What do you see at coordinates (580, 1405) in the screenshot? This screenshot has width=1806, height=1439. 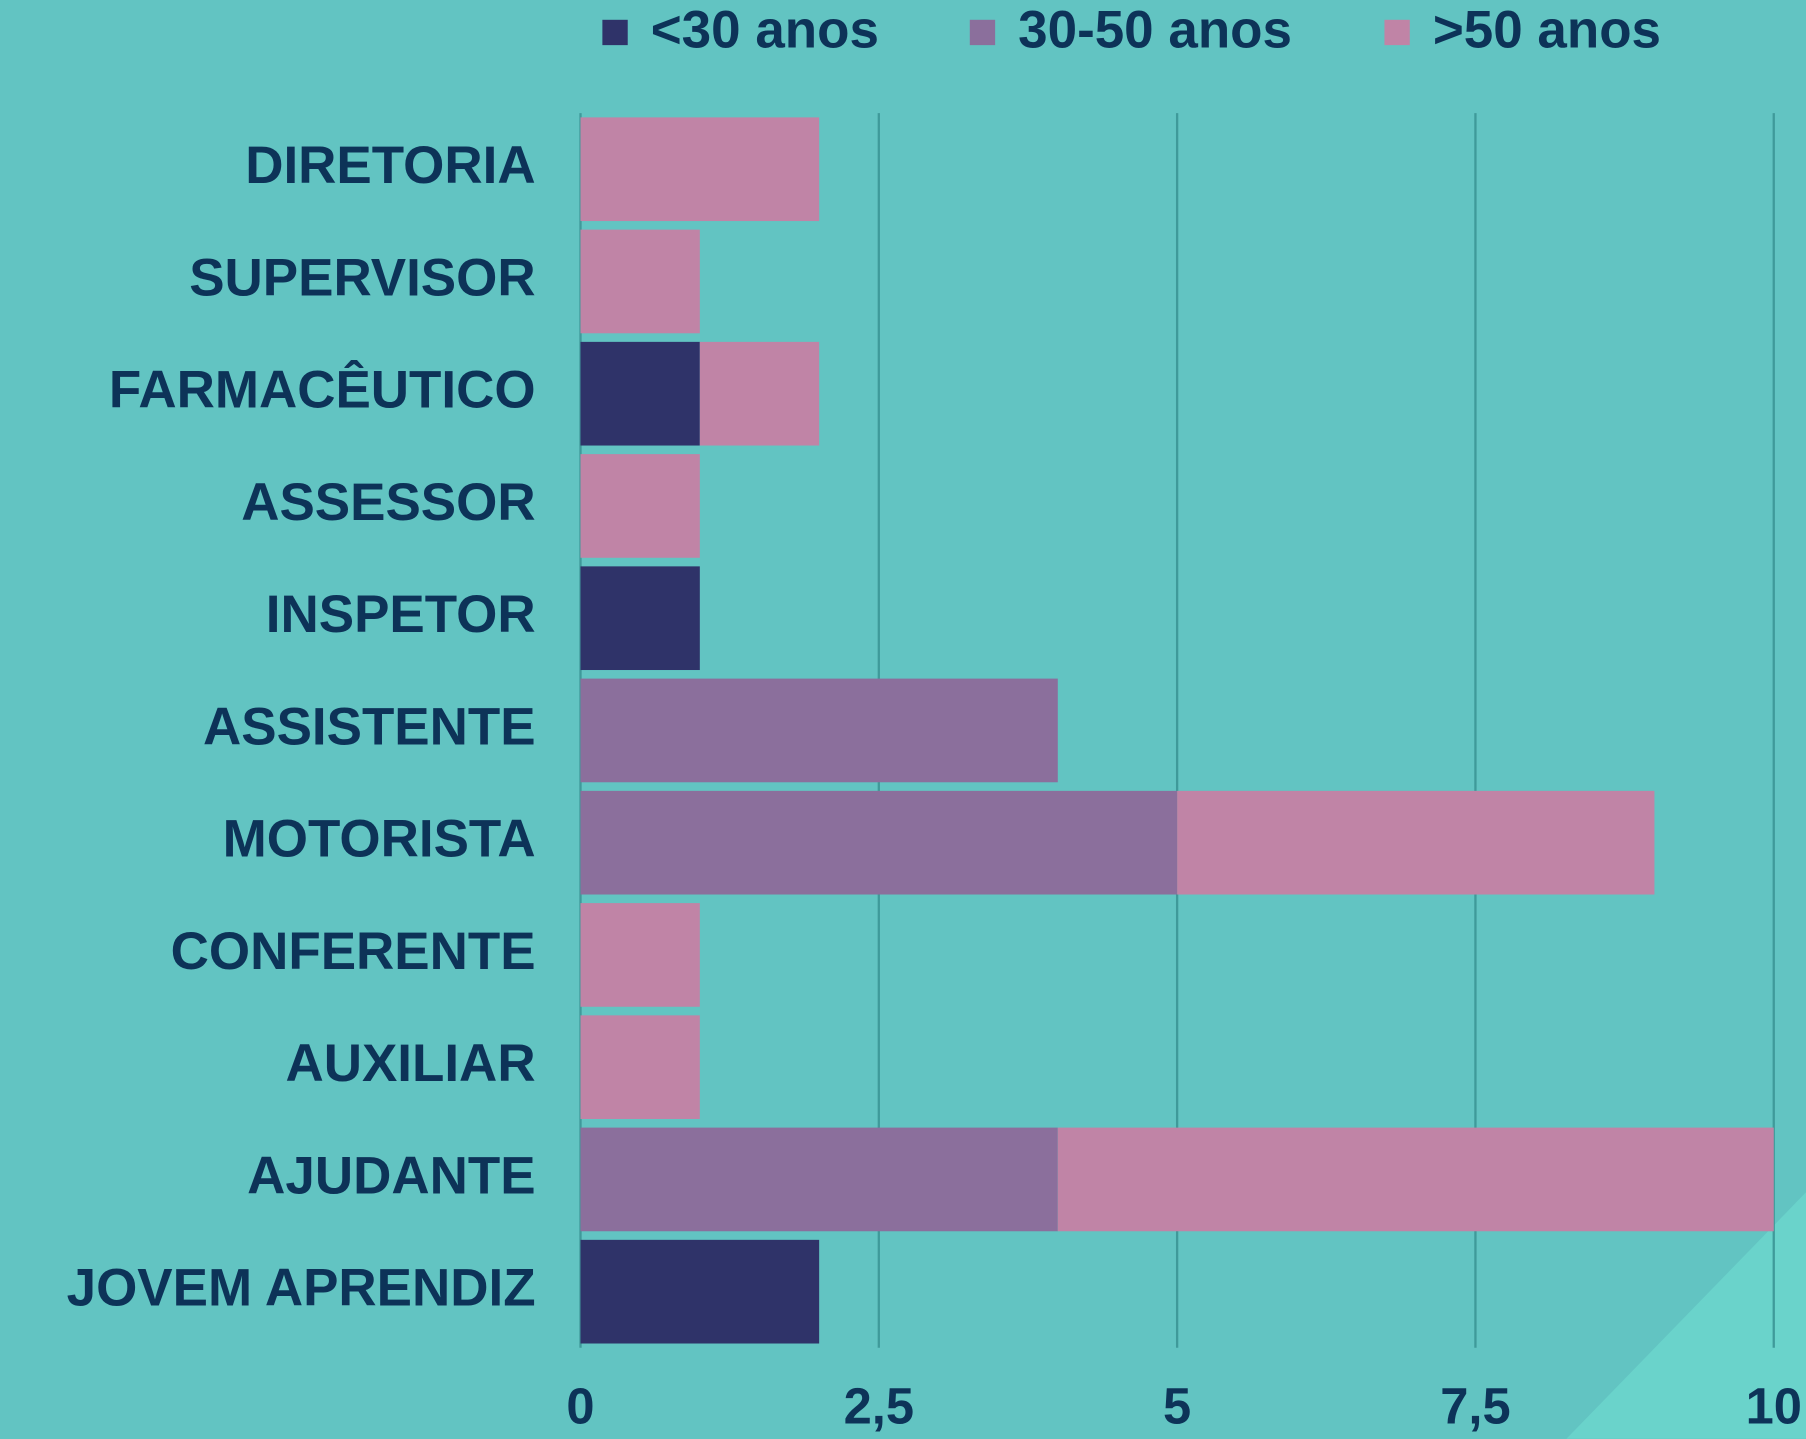 I see `x-tick-label: 0` at bounding box center [580, 1405].